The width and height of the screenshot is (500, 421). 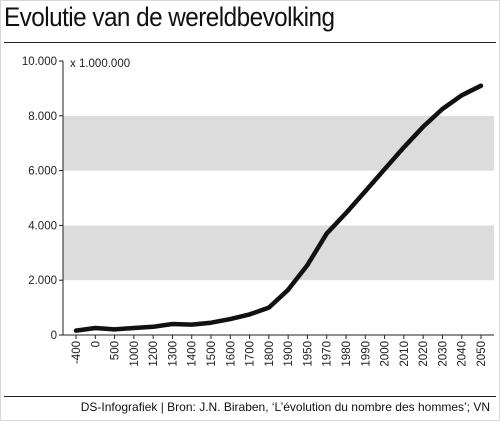 I want to click on x-tick-label: 0, so click(x=96, y=344).